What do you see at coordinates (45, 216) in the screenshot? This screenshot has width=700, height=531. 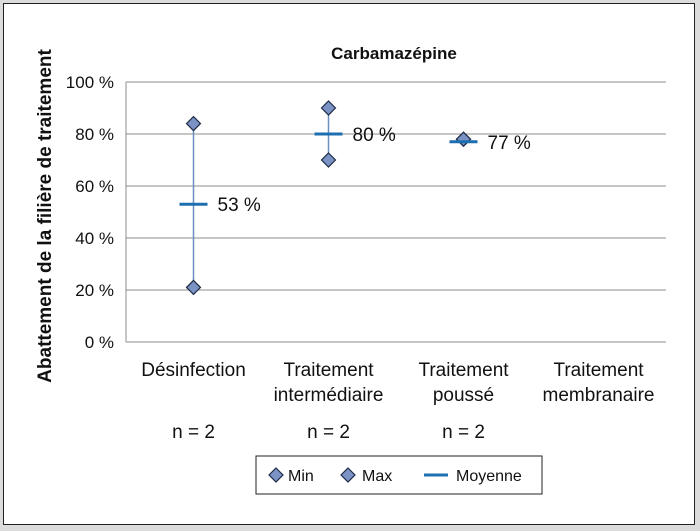 I see `y-axis-label: Abattement de la filière de traitement` at bounding box center [45, 216].